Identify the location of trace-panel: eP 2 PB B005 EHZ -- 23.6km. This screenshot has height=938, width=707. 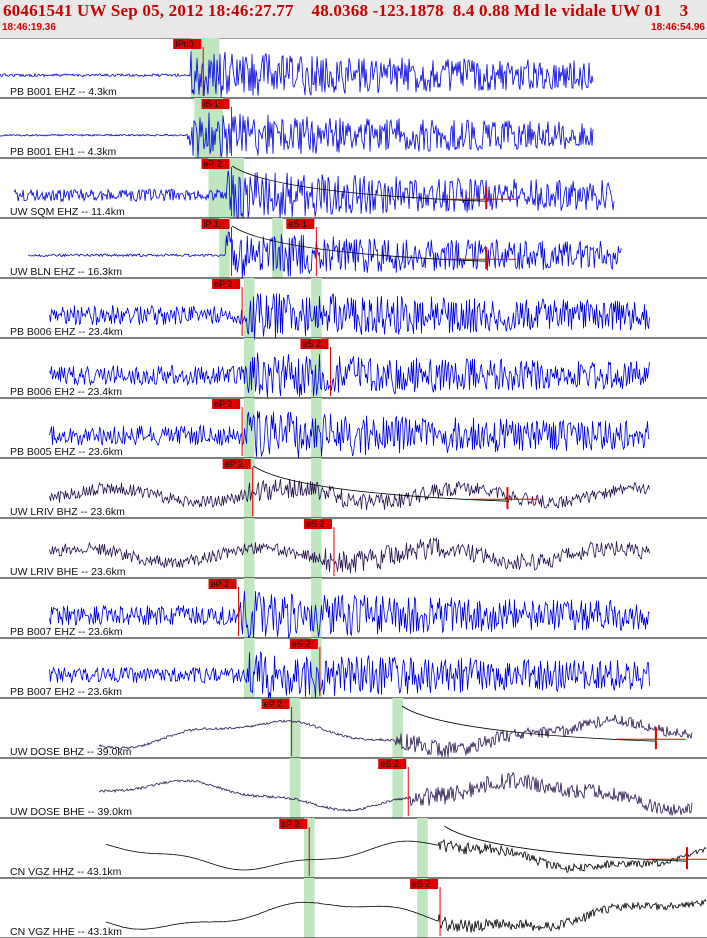
(353, 428).